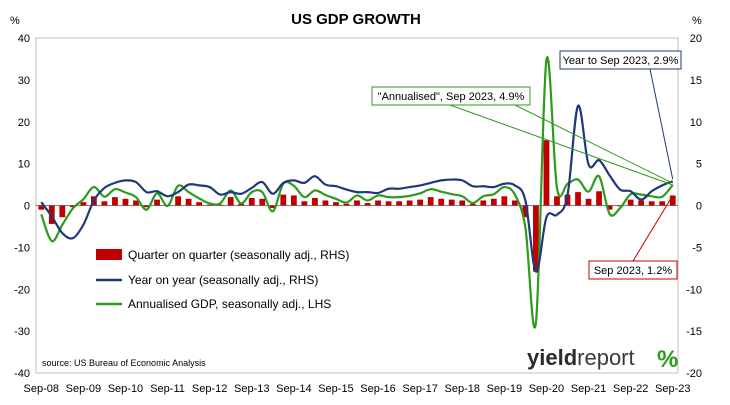 Image resolution: width=730 pixels, height=405 pixels. What do you see at coordinates (109, 254) in the screenshot?
I see `legend-swatch-quarter-on-quarter` at bounding box center [109, 254].